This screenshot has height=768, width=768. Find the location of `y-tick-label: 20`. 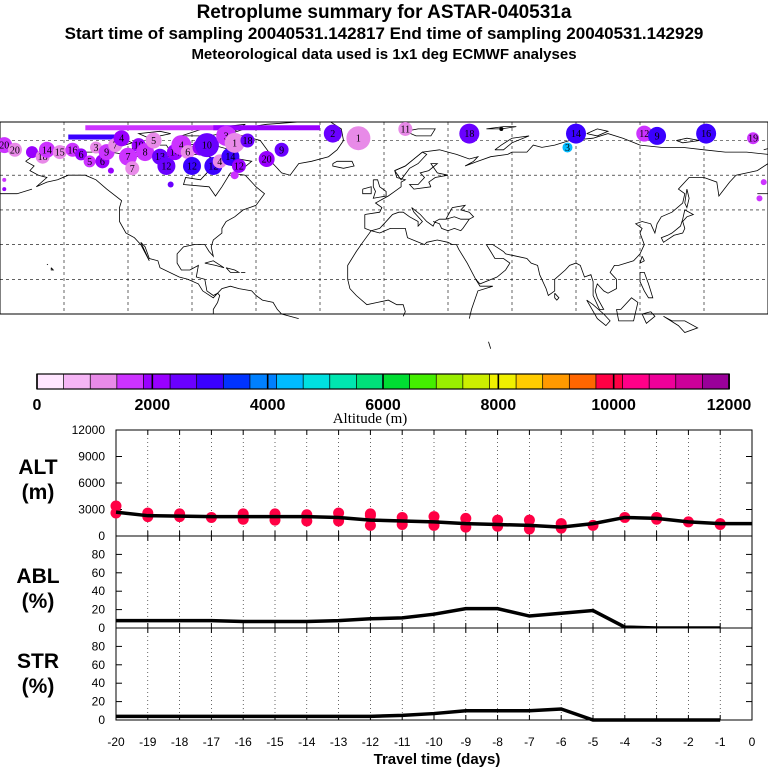

y-tick-label: 20 is located at coordinates (99, 702).